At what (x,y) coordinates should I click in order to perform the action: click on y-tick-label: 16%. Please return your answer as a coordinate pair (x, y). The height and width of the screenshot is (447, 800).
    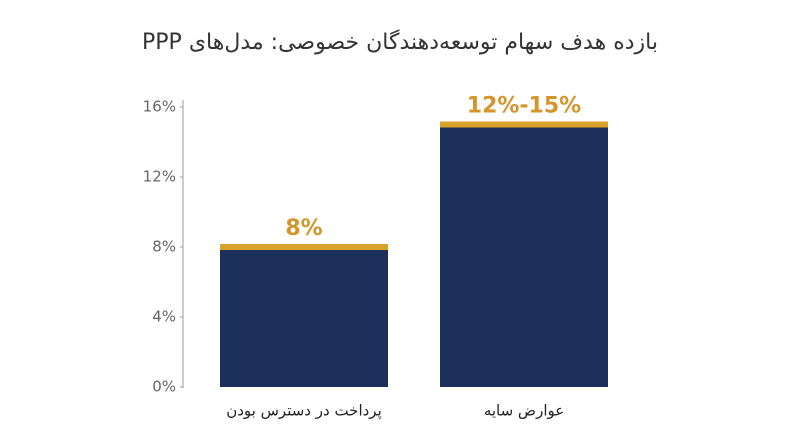
    Looking at the image, I should click on (159, 107).